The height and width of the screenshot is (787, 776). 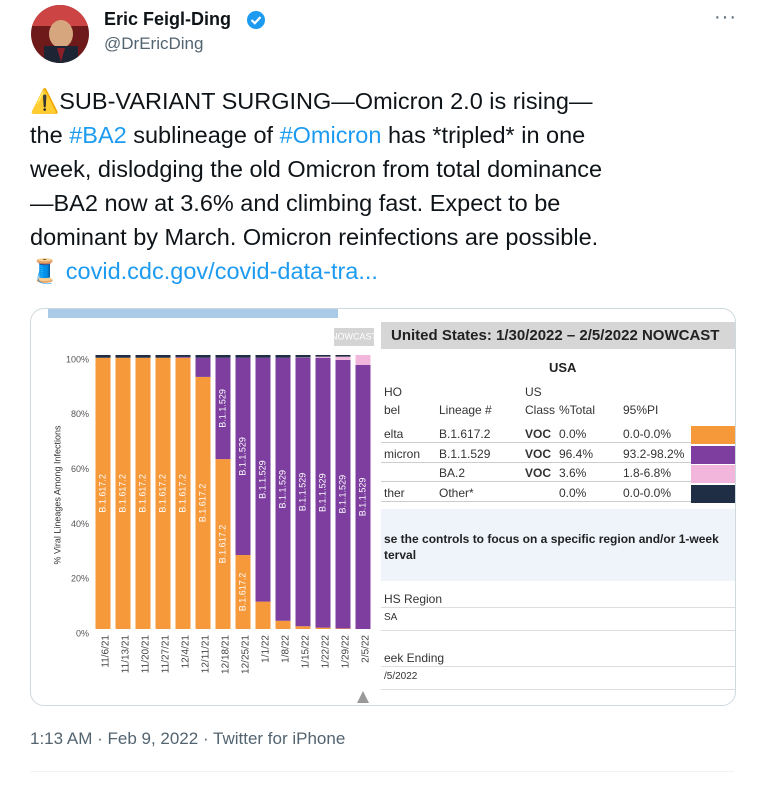 What do you see at coordinates (186, 652) in the screenshot?
I see `x-tick-label: 12/4/21` at bounding box center [186, 652].